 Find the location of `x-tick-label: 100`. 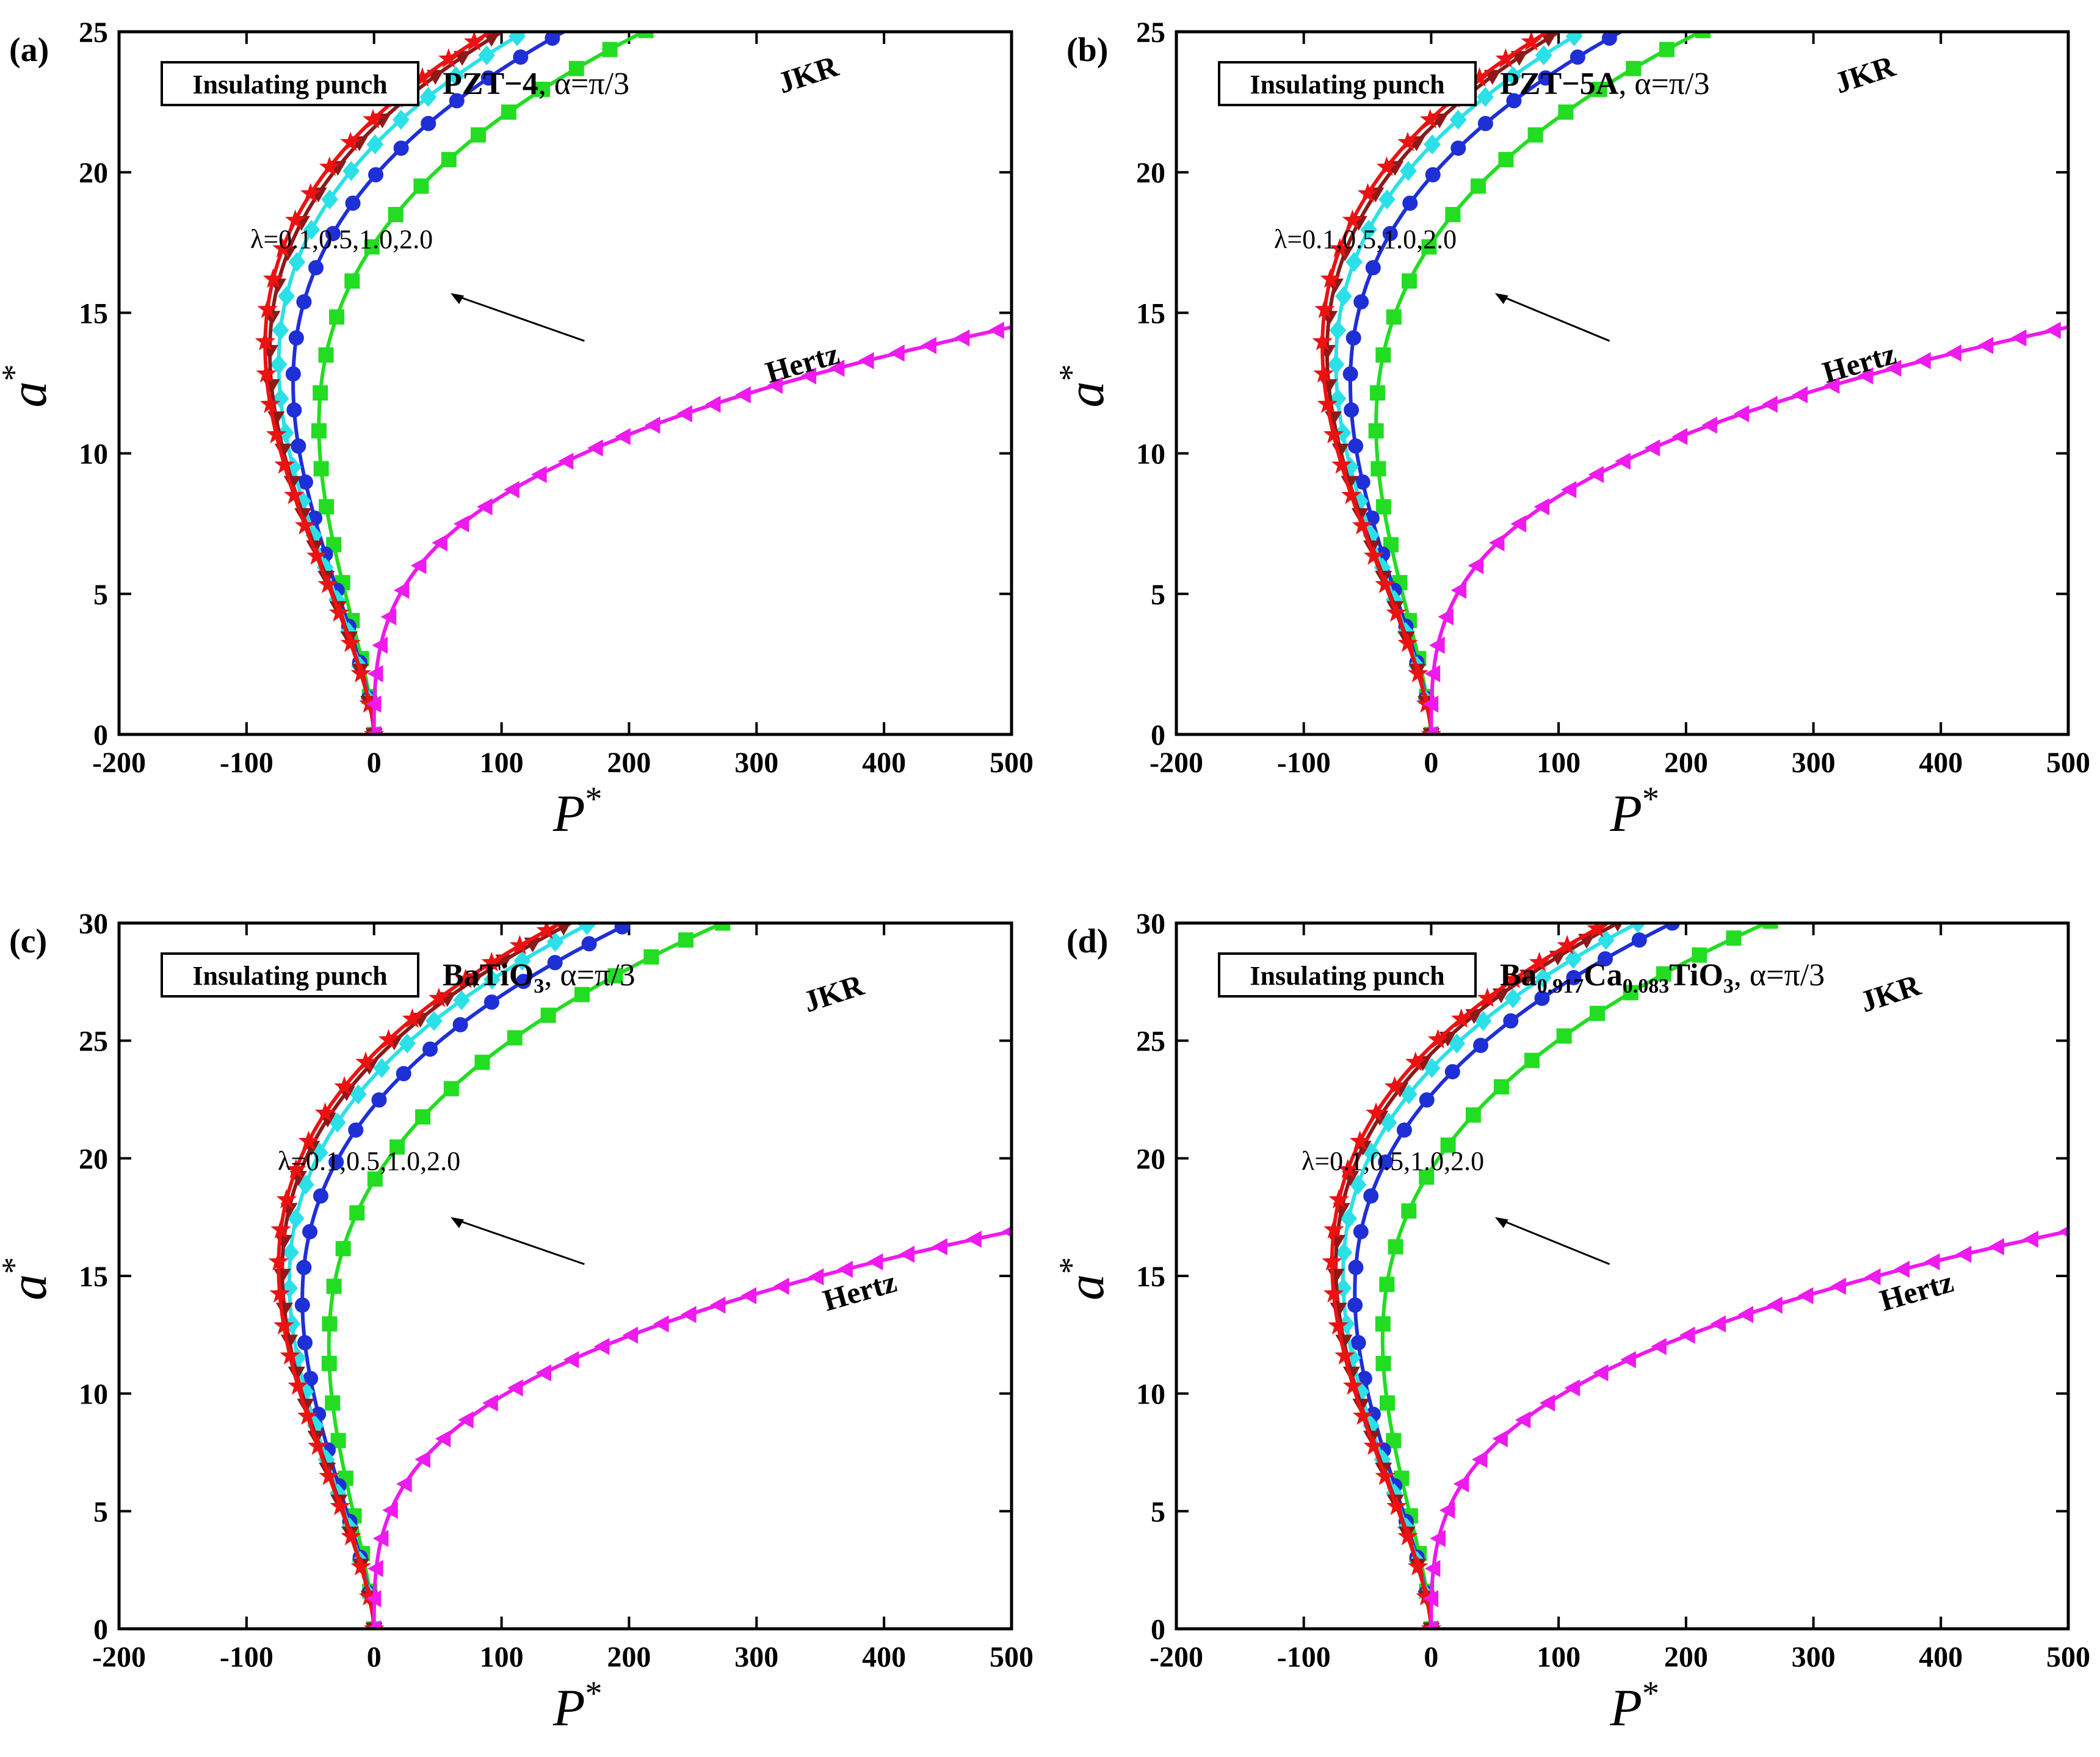

x-tick-label: 100 is located at coordinates (1558, 1657).